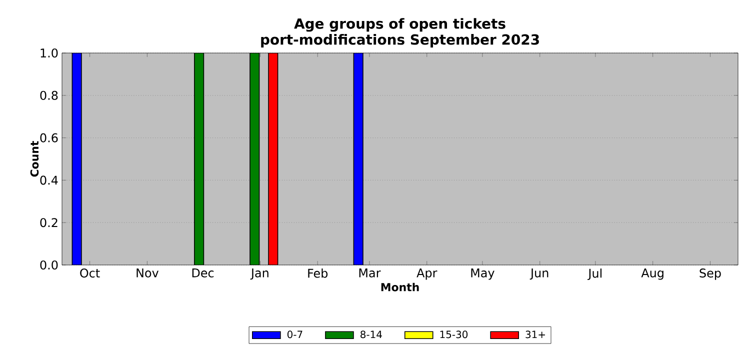  I want to click on x-tick-label: Aug, so click(652, 274).